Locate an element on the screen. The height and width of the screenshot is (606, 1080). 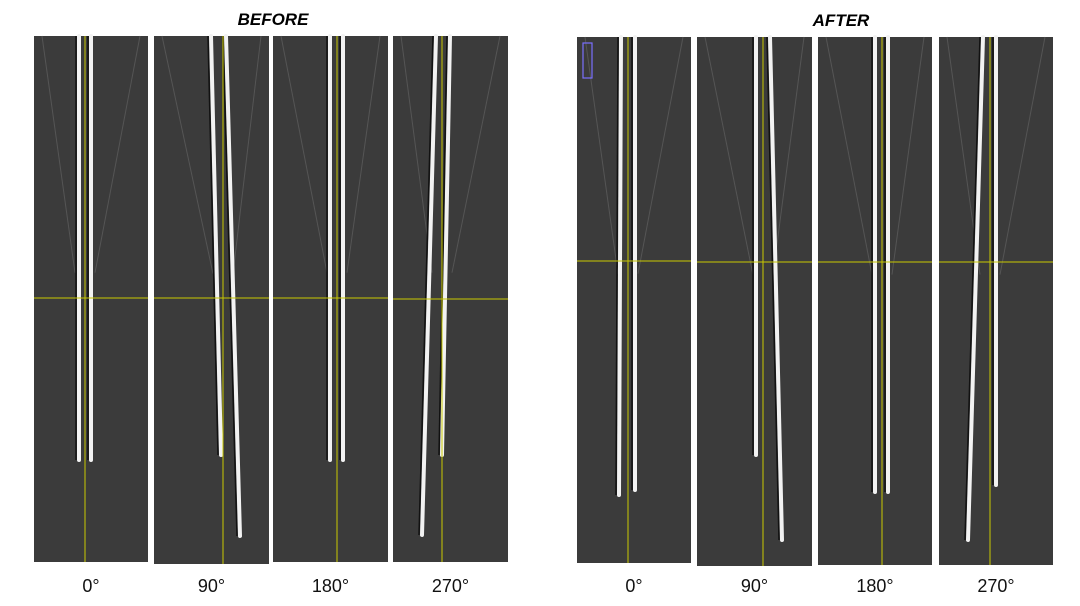
before-title: BEFORE is located at coordinates (274, 19).